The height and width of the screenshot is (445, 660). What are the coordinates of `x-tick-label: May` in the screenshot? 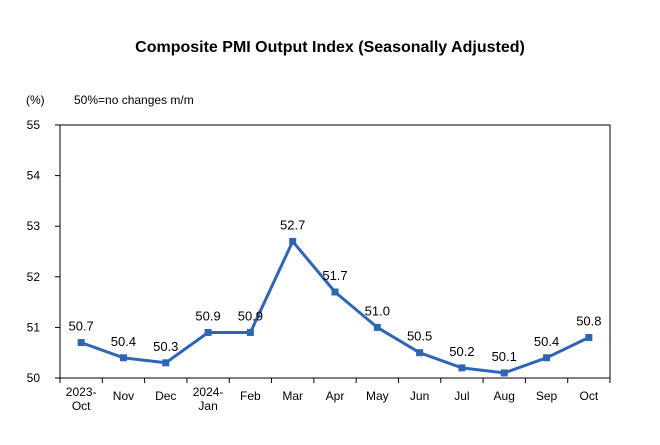 It's located at (377, 396).